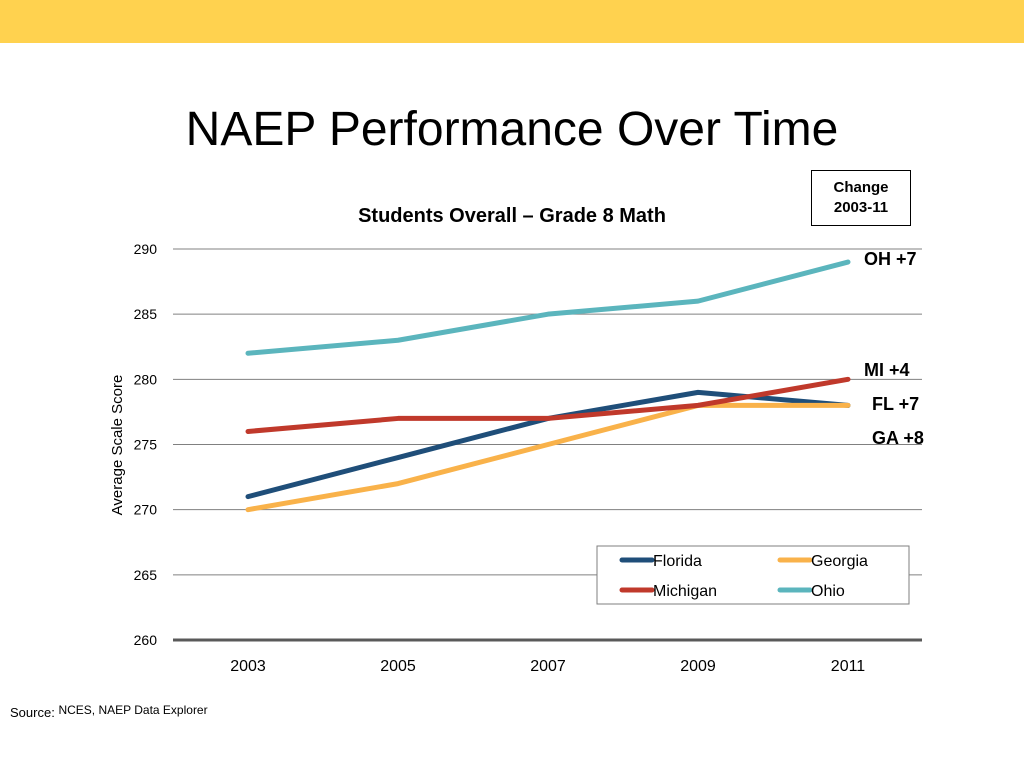 The width and height of the screenshot is (1024, 768). I want to click on x-tick-label: 2003, so click(248, 666).